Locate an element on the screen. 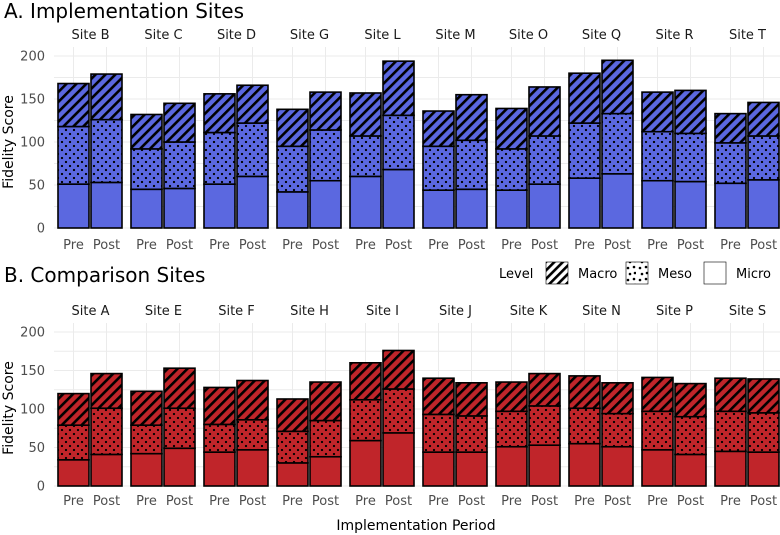 The image size is (780, 535). panel-b-strip-site-k: Site K is located at coordinates (529, 311).